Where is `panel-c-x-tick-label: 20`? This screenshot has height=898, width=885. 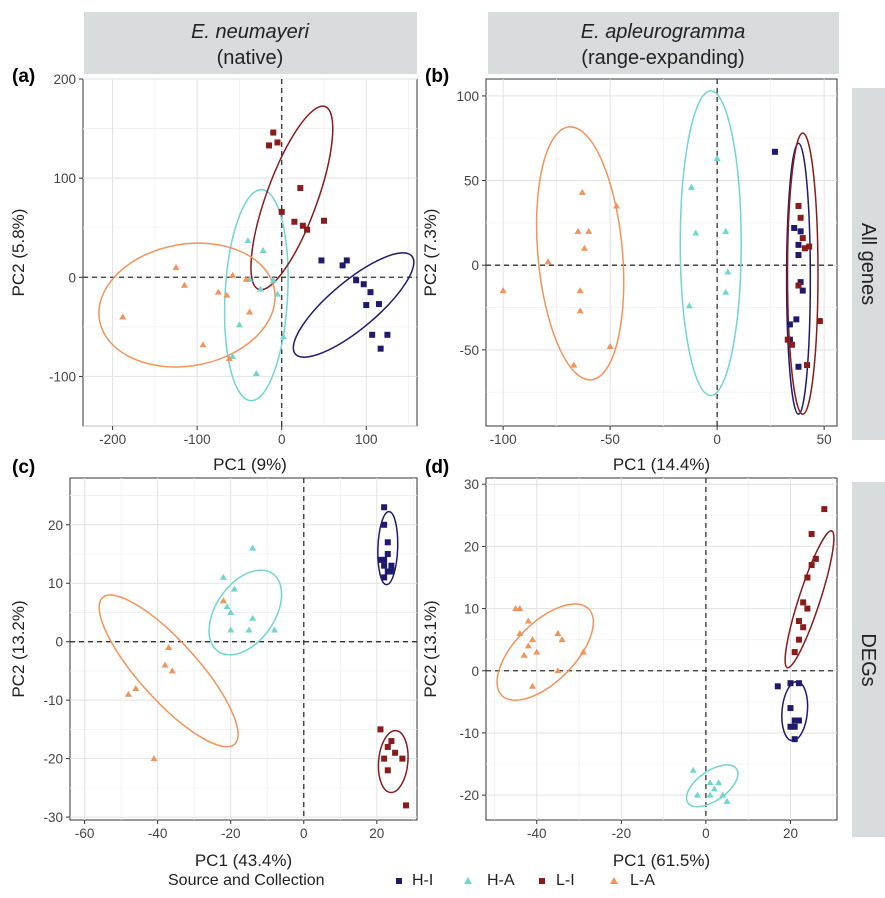
panel-c-x-tick-label: 20 is located at coordinates (376, 833).